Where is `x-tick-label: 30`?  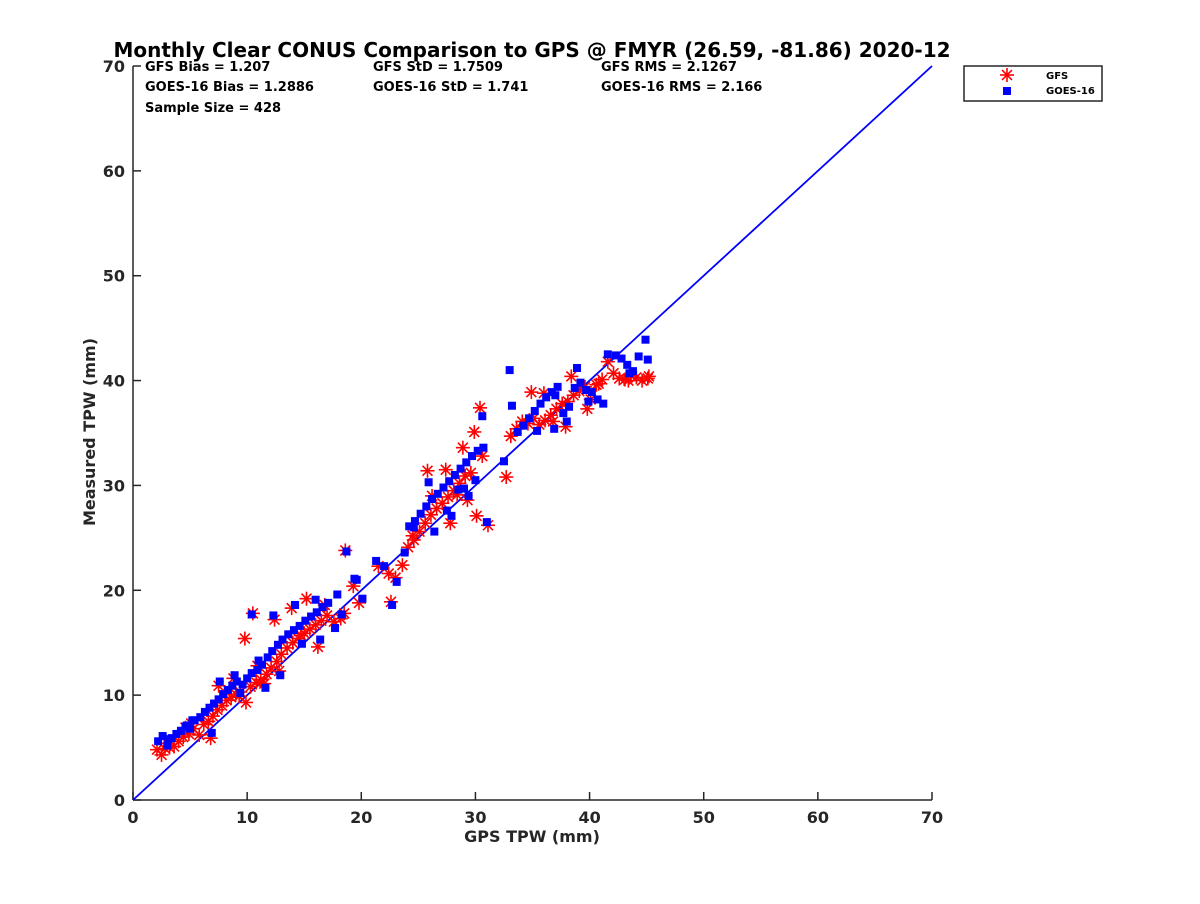
x-tick-label: 30 is located at coordinates (475, 817).